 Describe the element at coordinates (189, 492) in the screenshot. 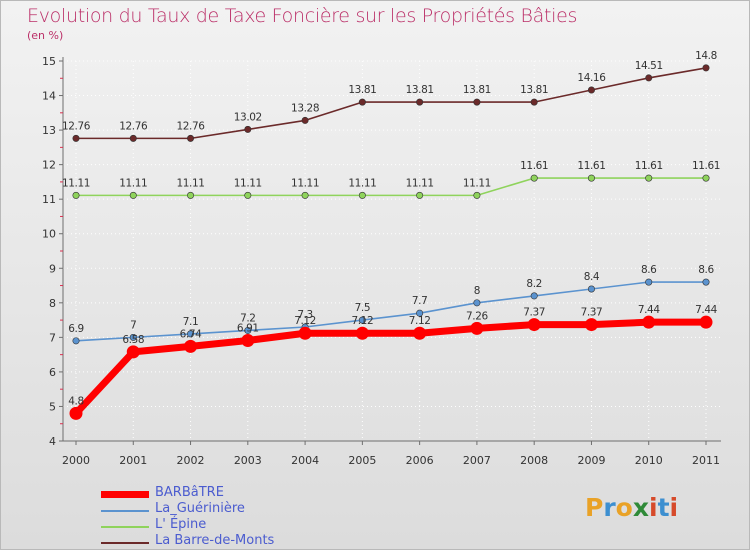

I see `legend-label: BARBâTRE` at that location.